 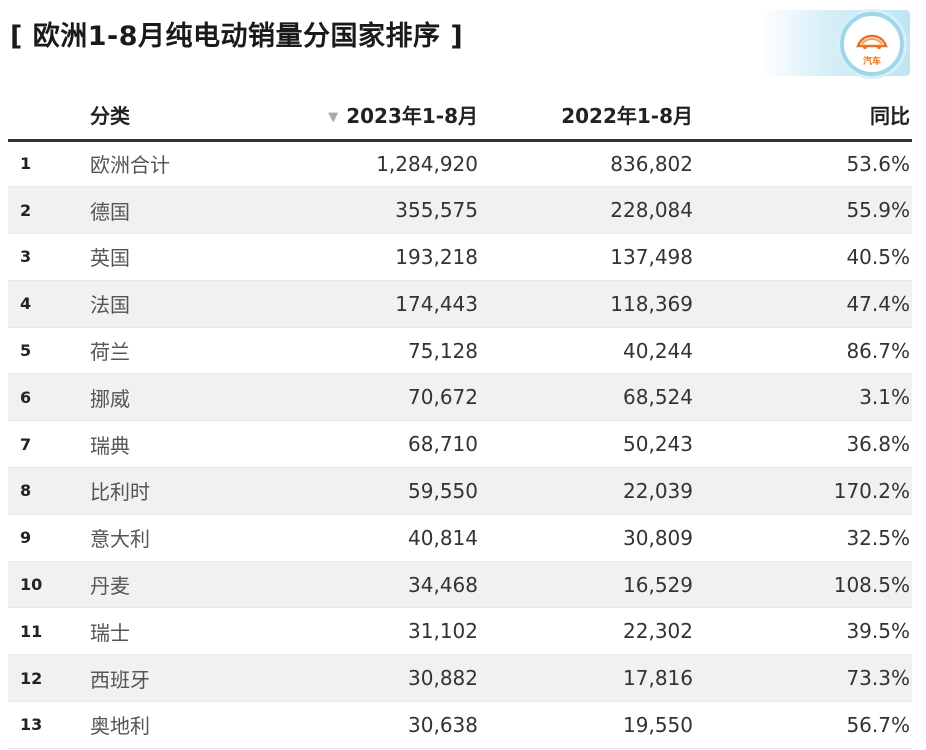 I want to click on row-country: 英国, so click(x=163, y=257).